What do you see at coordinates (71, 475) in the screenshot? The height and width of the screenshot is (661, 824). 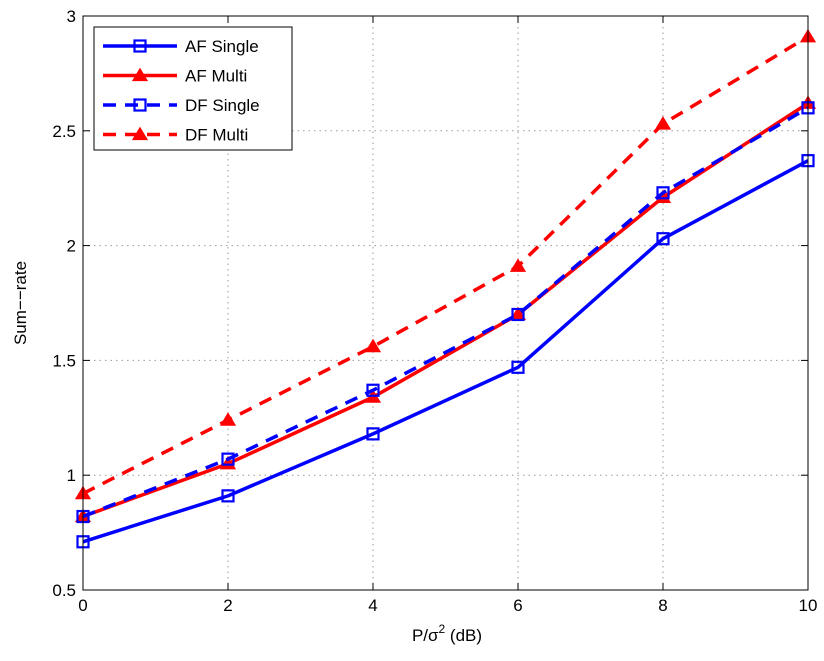 I see `y-tick-label: 1` at bounding box center [71, 475].